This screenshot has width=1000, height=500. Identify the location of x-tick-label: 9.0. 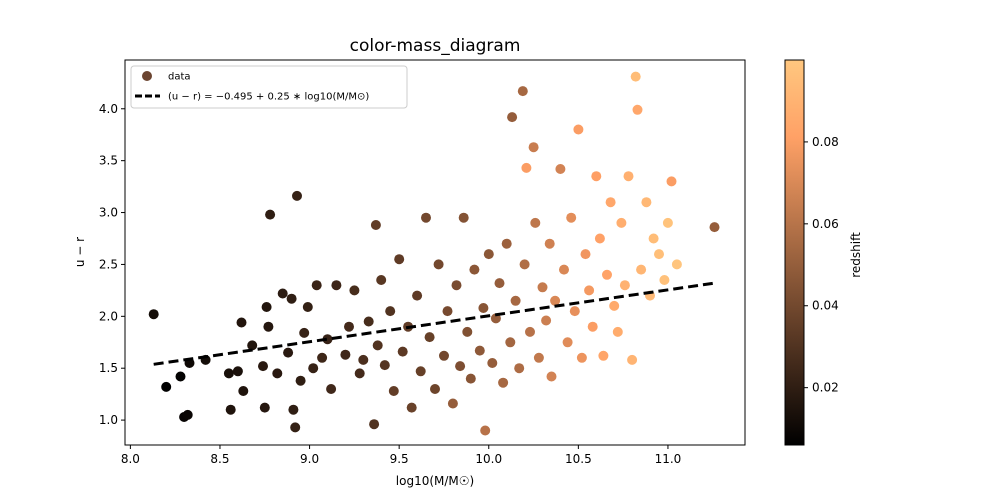
(309, 459).